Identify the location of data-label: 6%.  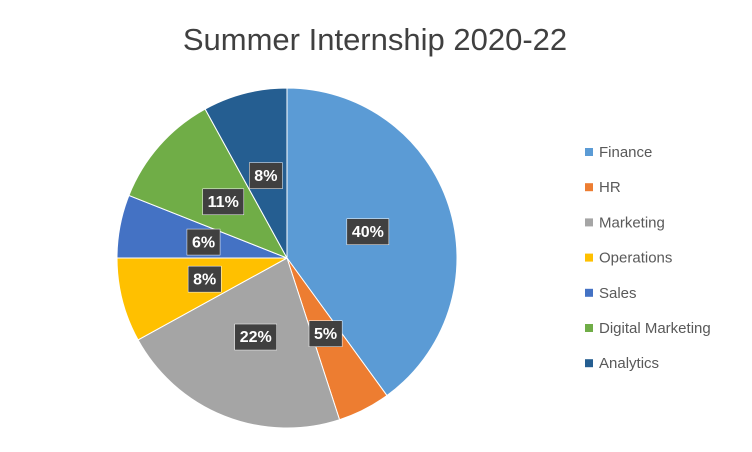
(203, 242).